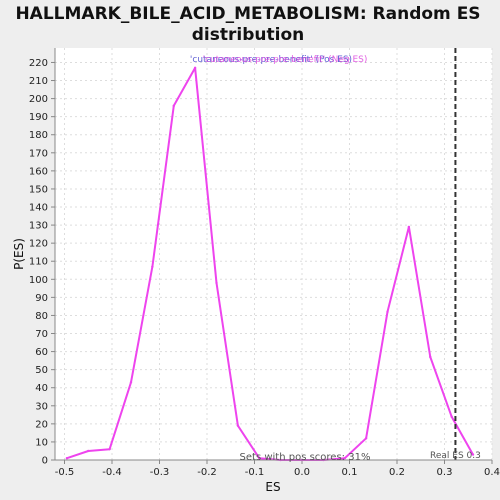 This screenshot has height=500, width=500. What do you see at coordinates (302, 472) in the screenshot?
I see `x-tick-label: 0.0` at bounding box center [302, 472].